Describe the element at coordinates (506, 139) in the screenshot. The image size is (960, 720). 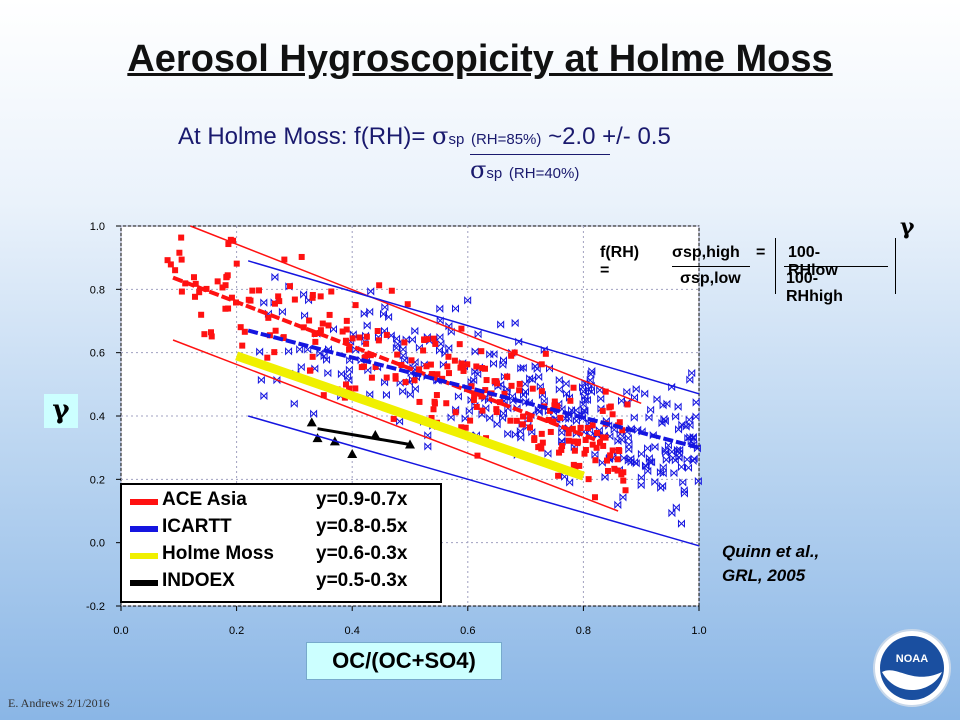
I see `formula-numerator-condition: (RH=85%)` at that location.